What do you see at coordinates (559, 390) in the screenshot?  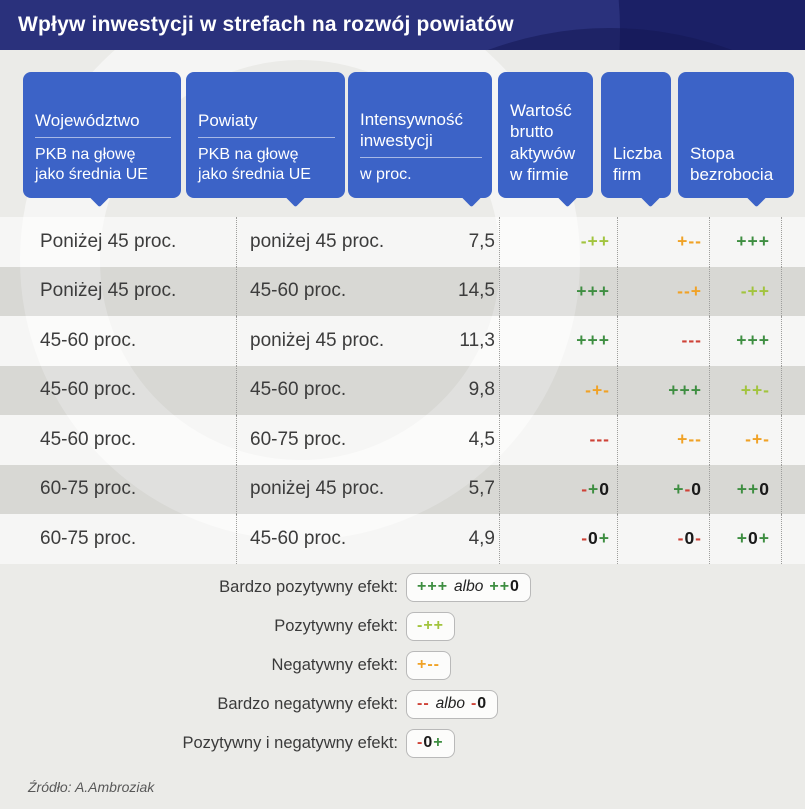 I see `cell-wartosc-symbols: - + -` at bounding box center [559, 390].